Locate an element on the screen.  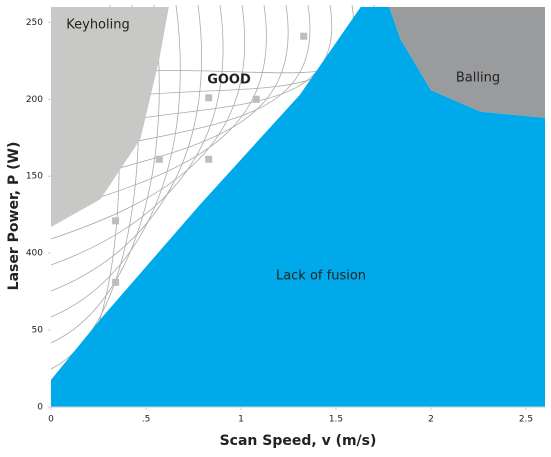
y-tick-label: 250 is located at coordinates (34, 23).